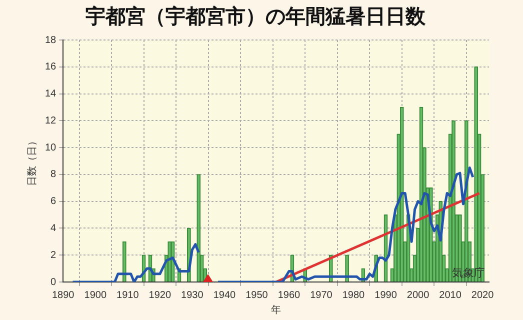 The width and height of the screenshot is (523, 320). I want to click on y-tick-label: 14, so click(51, 94).